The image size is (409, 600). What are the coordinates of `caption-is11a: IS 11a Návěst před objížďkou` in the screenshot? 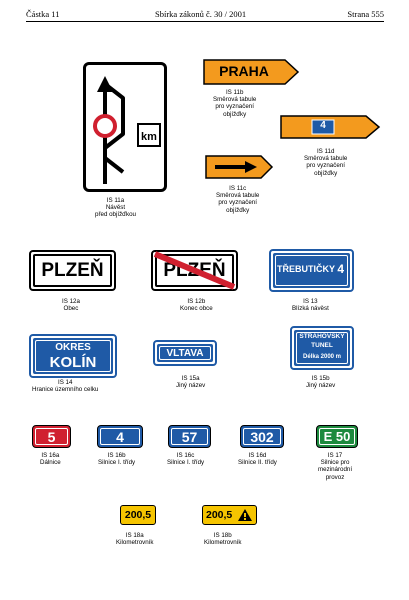 It's located at (115, 208).